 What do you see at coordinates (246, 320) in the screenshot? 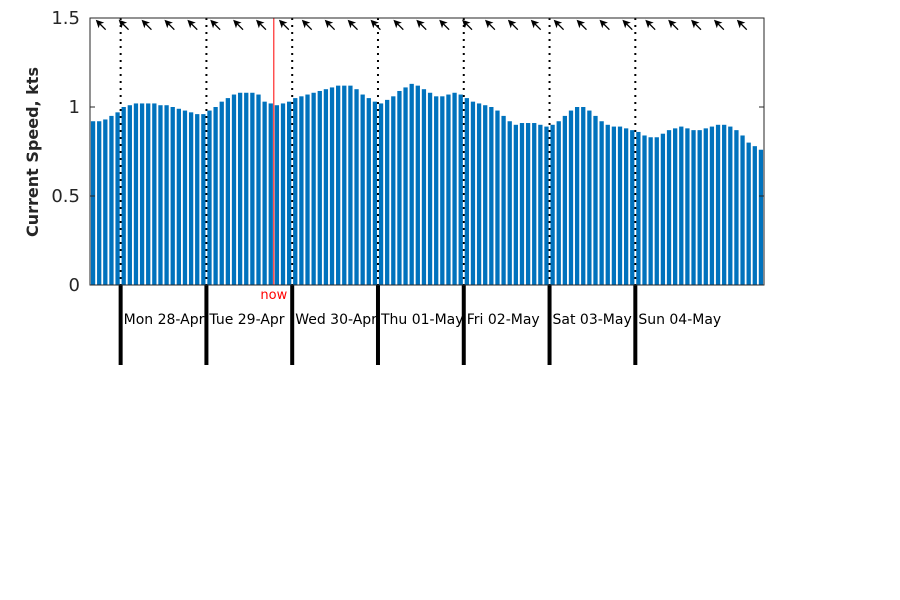
I see `day-label: Tue 29-Apr` at bounding box center [246, 320].